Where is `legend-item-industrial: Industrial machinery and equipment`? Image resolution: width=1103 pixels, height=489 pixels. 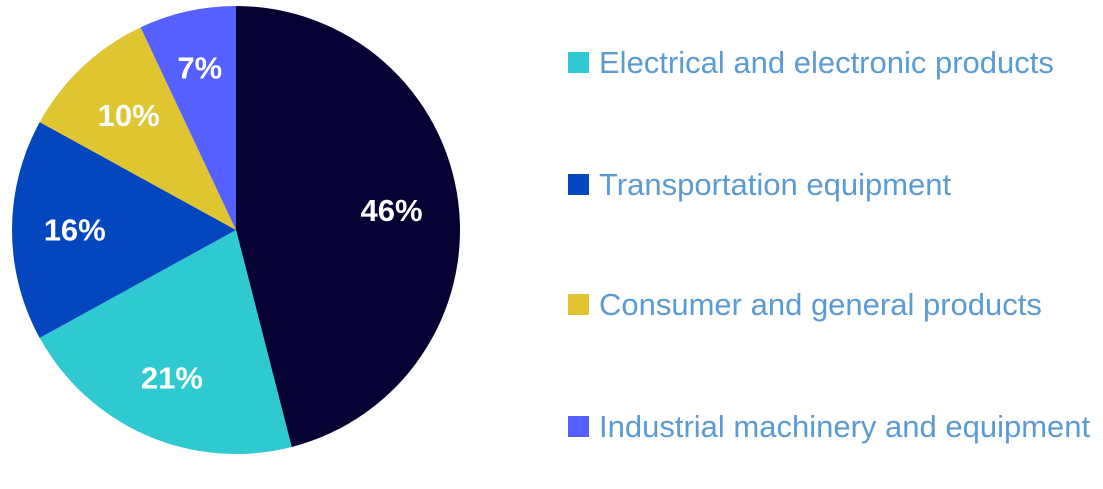
legend-item-industrial: Industrial machinery and equipment is located at coordinates (833, 427).